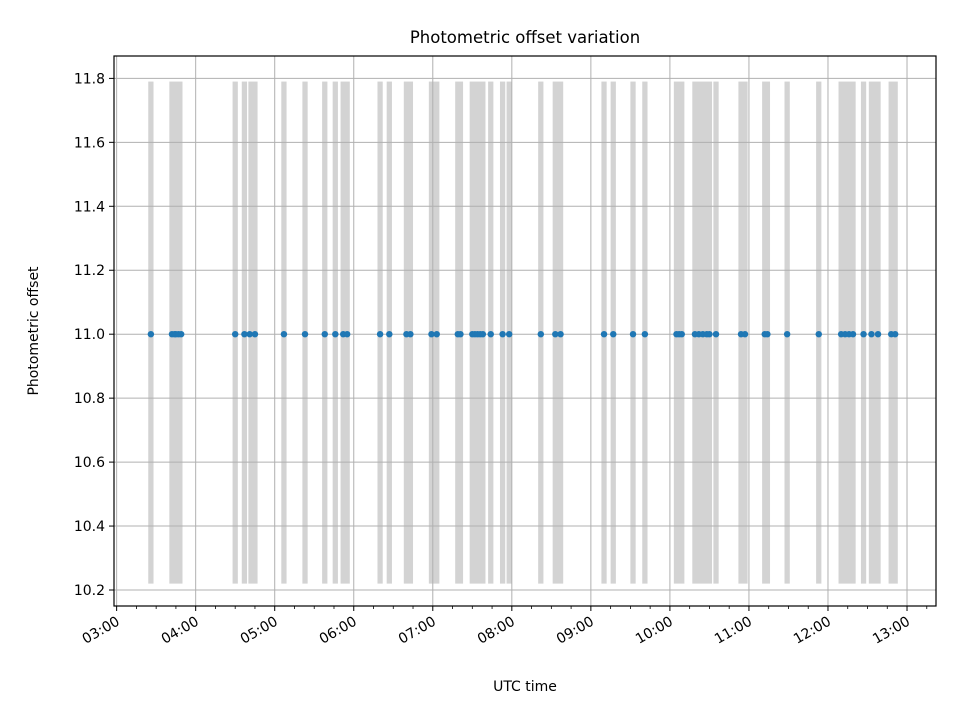  Describe the element at coordinates (89, 335) in the screenshot. I see `y-tick-label: 11.0` at that location.